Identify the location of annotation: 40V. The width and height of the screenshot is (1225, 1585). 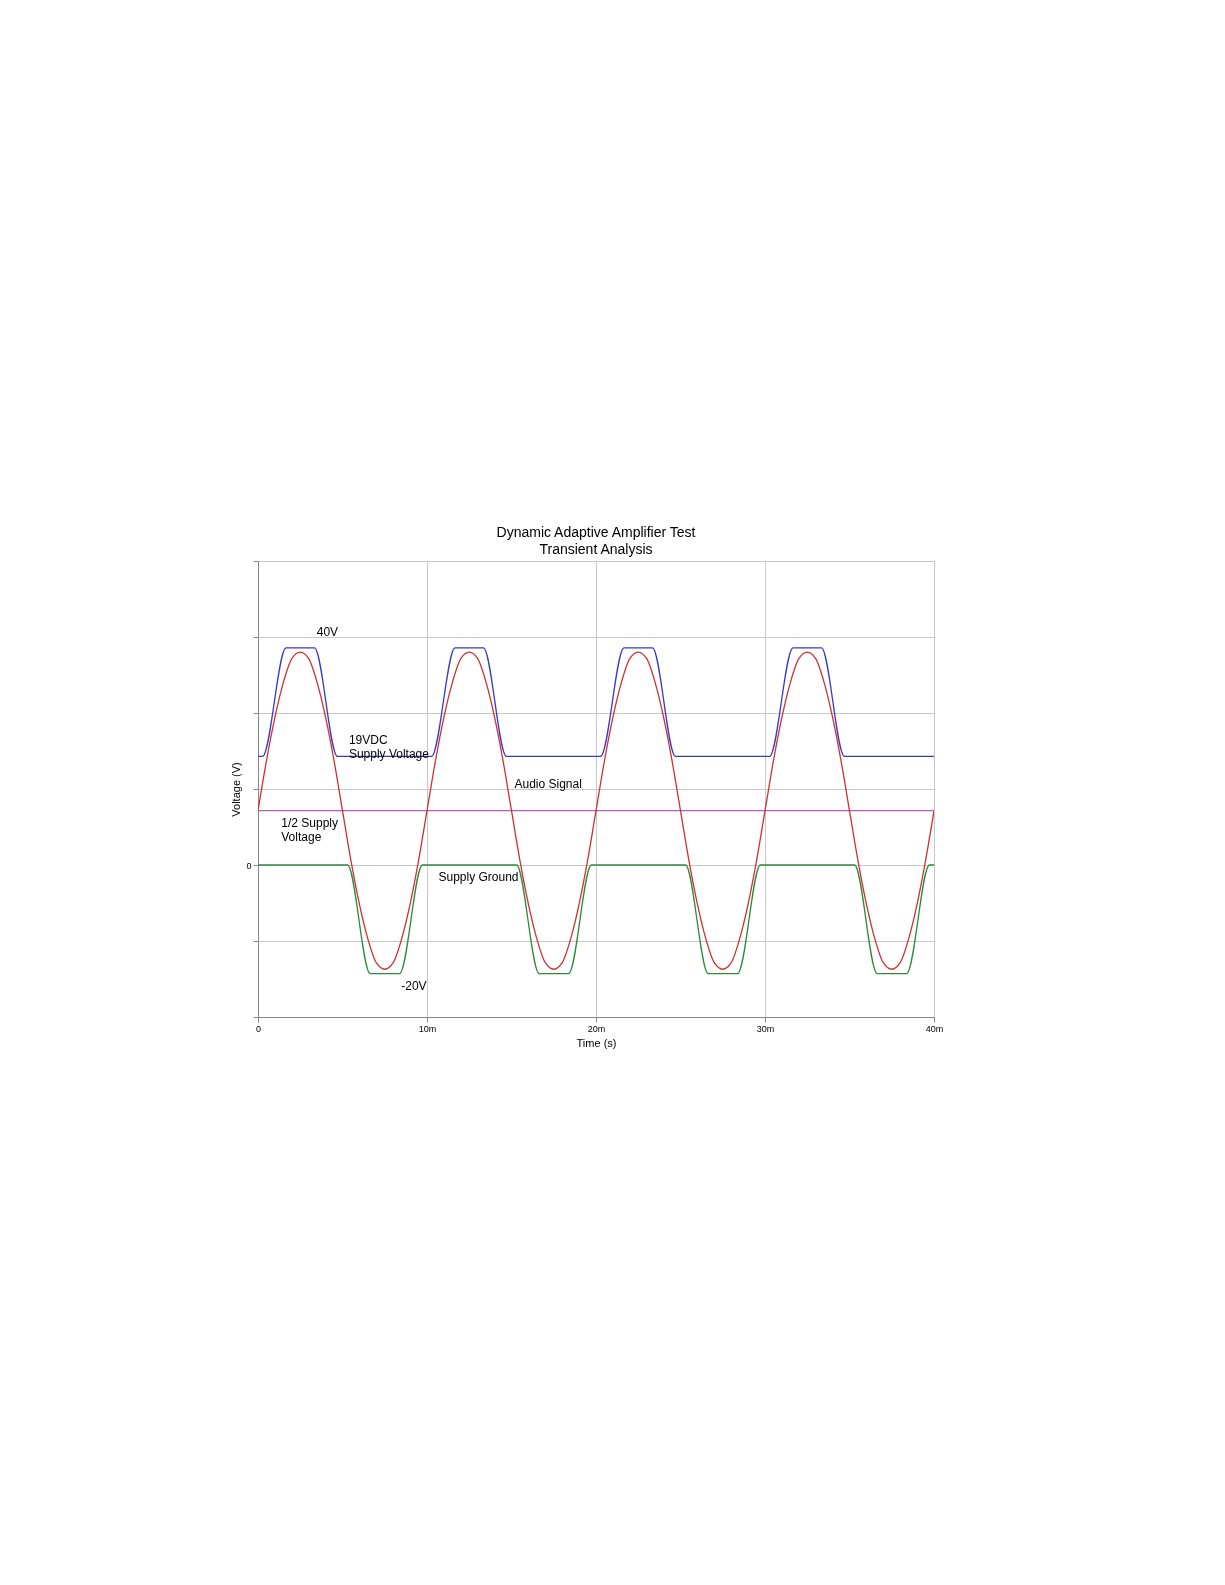
(327, 631).